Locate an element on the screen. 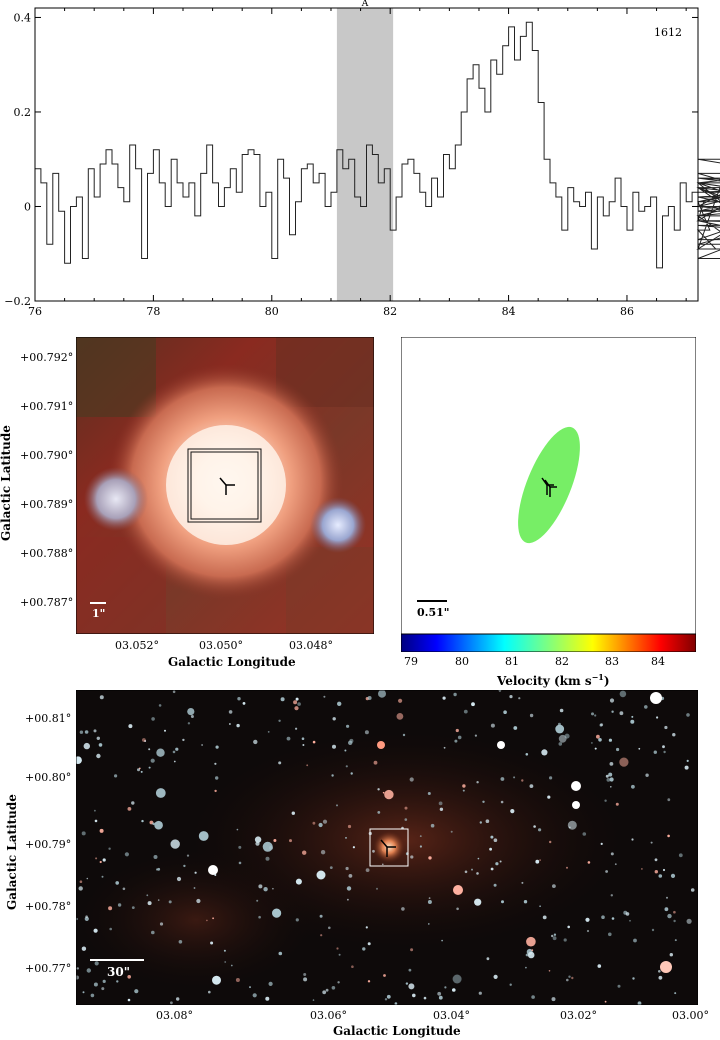 The image size is (720, 1040). colorbar-label-end: ) is located at coordinates (606, 681).